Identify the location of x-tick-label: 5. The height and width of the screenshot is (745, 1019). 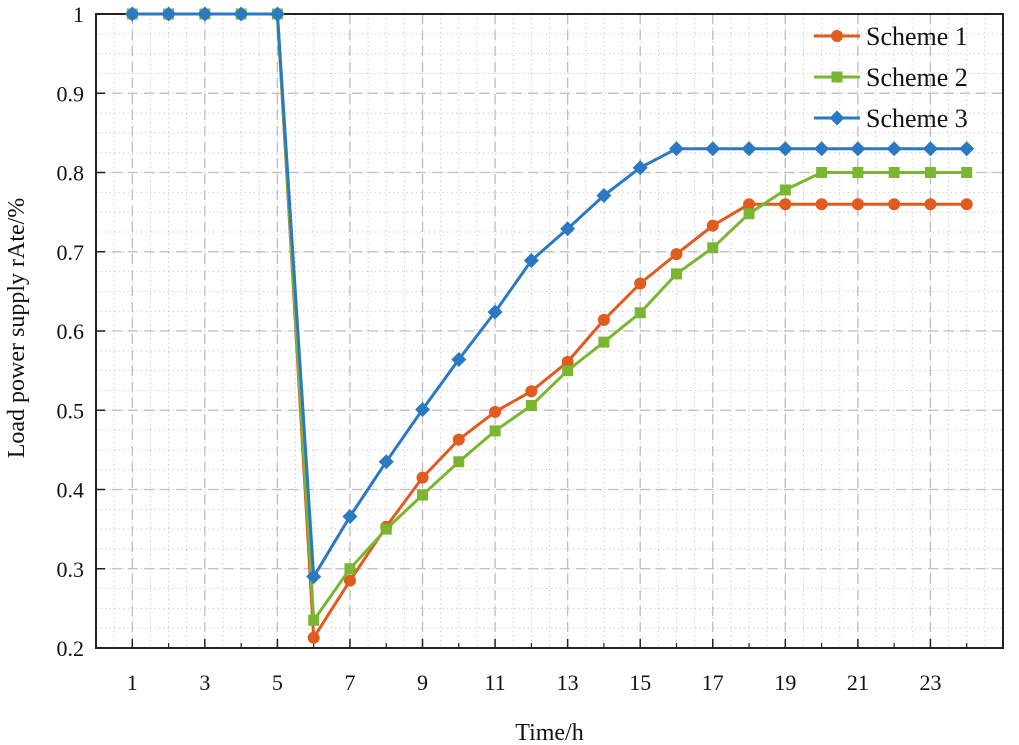
(277, 682).